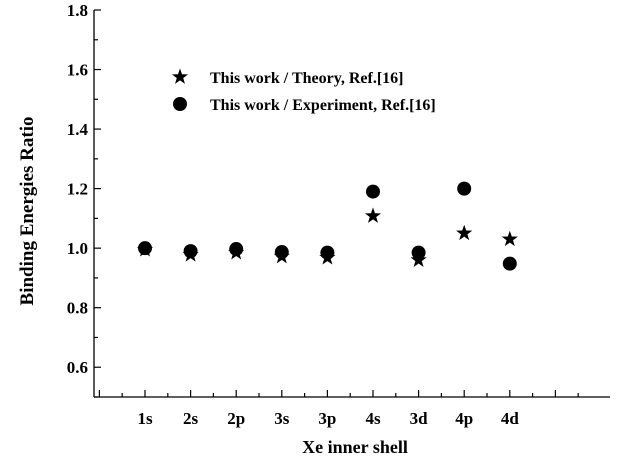 Image resolution: width=618 pixels, height=467 pixels. I want to click on experiment-circle-point-2s, so click(190, 251).